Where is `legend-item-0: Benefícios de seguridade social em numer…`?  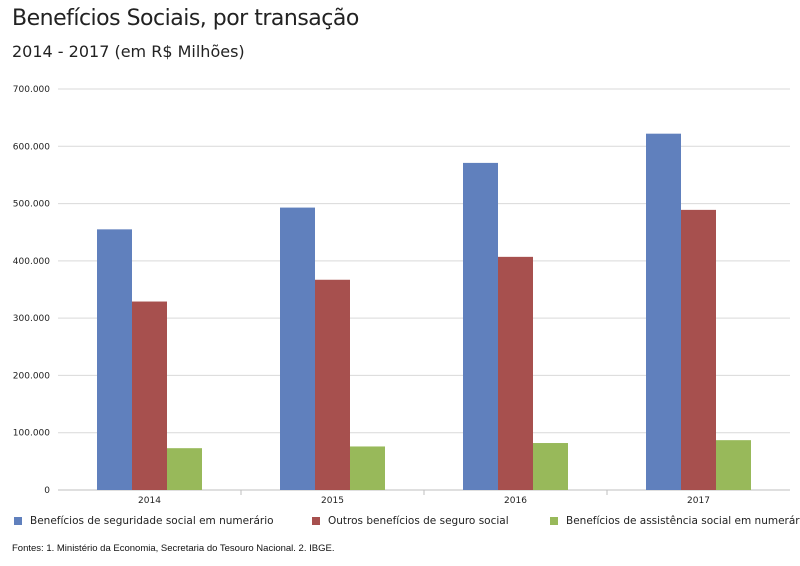
legend-item-0: Benefícios de seguridade social em numer… is located at coordinates (144, 521).